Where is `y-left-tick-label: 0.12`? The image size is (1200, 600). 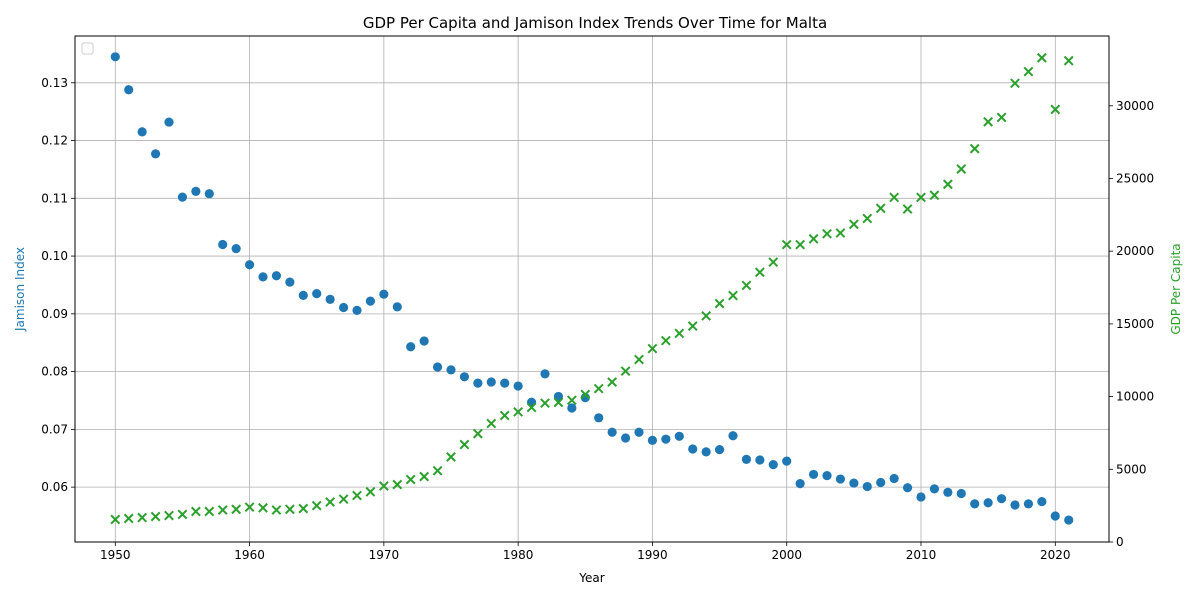 y-left-tick-label: 0.12 is located at coordinates (54, 141).